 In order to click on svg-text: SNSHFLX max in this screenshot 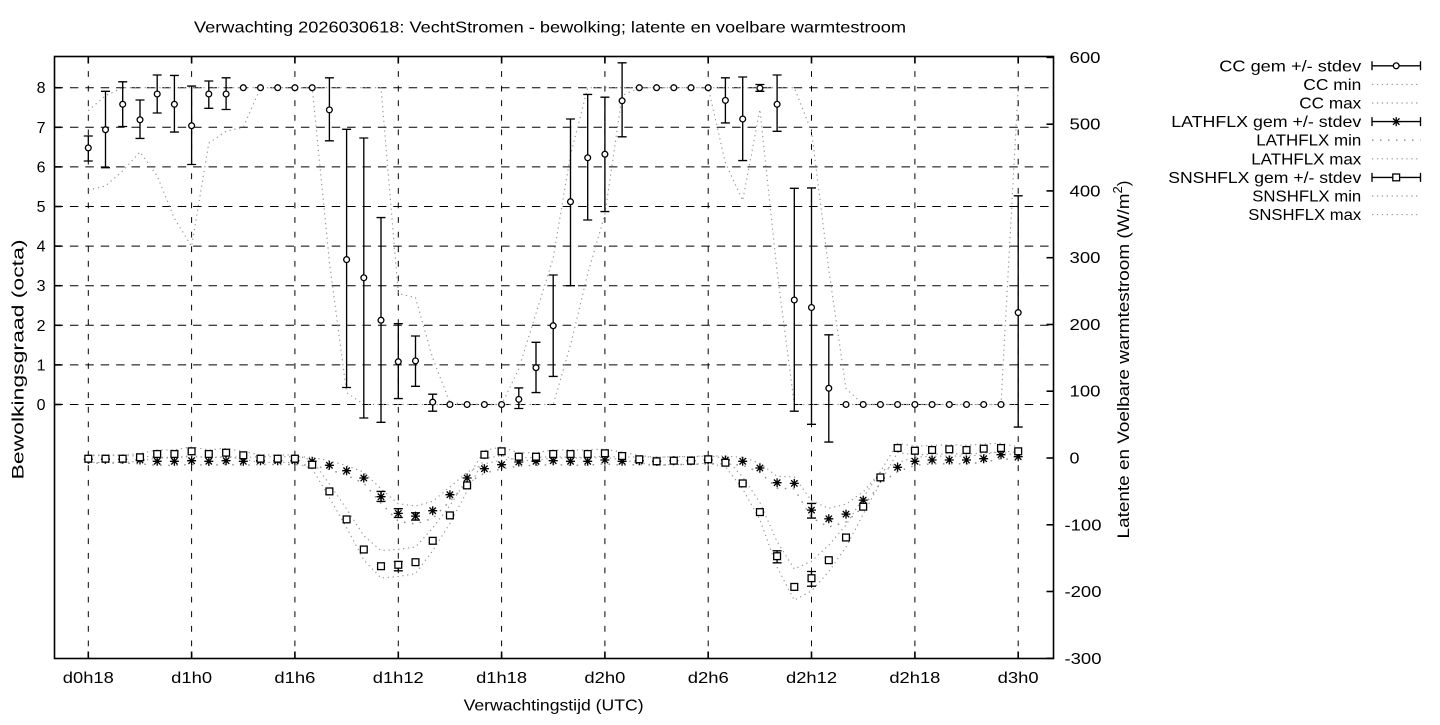, I will do `click(1304, 215)`.